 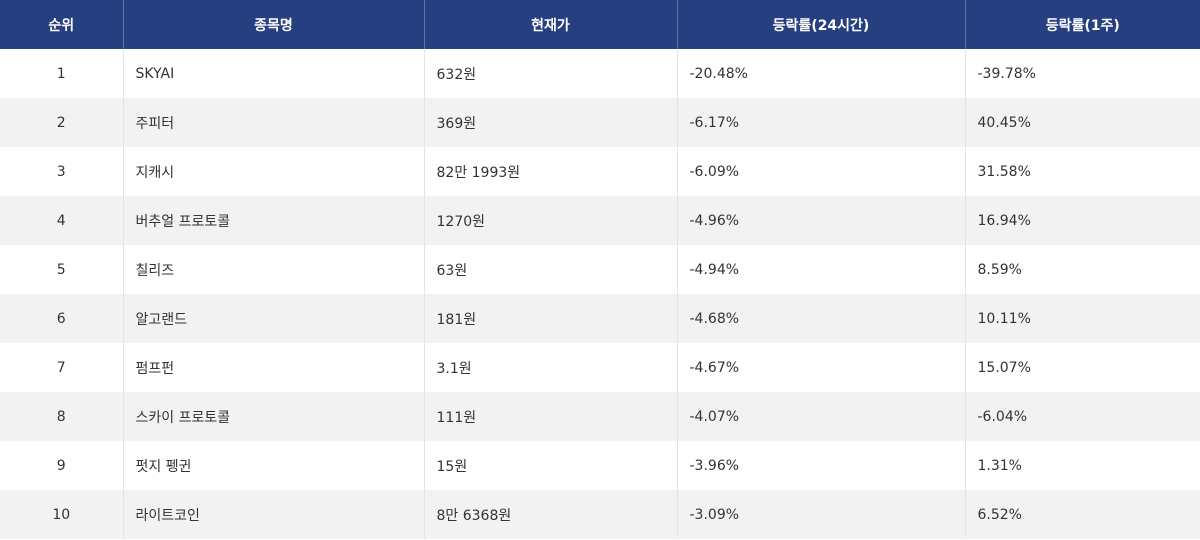 I want to click on change-1w-cell: 1.31%, so click(x=1082, y=465).